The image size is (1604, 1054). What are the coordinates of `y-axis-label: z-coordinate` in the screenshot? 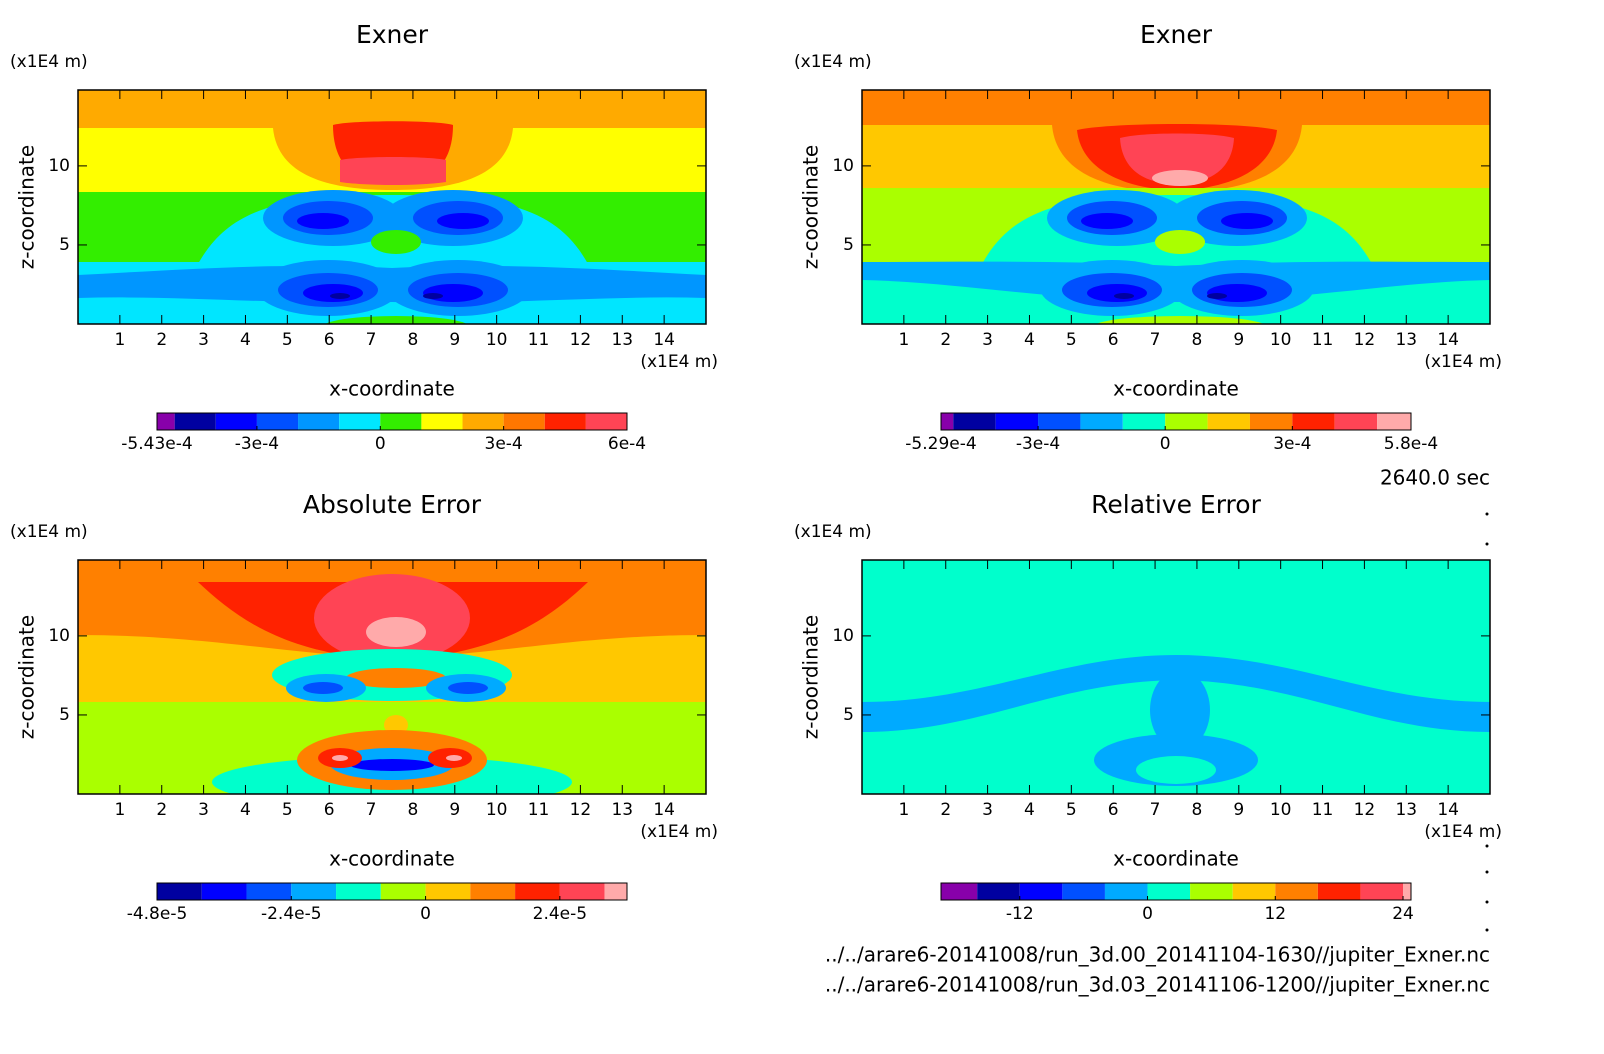 It's located at (811, 207).